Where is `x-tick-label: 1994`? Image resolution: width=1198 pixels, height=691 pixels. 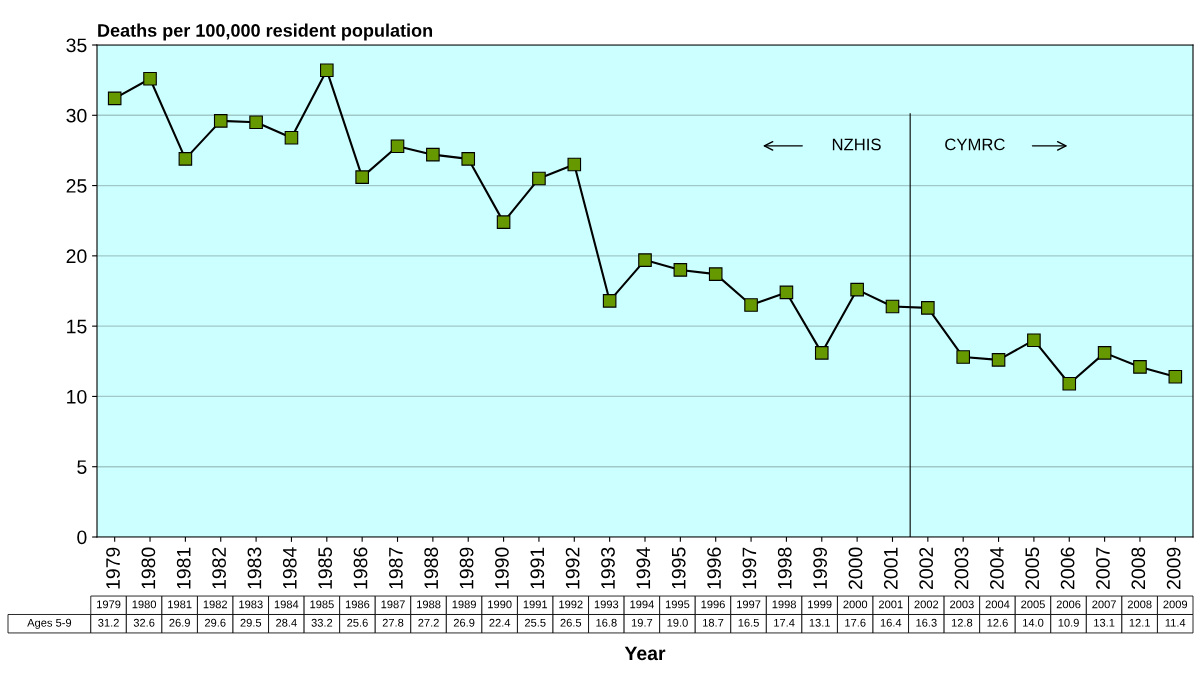 x-tick-label: 1994 is located at coordinates (643, 568).